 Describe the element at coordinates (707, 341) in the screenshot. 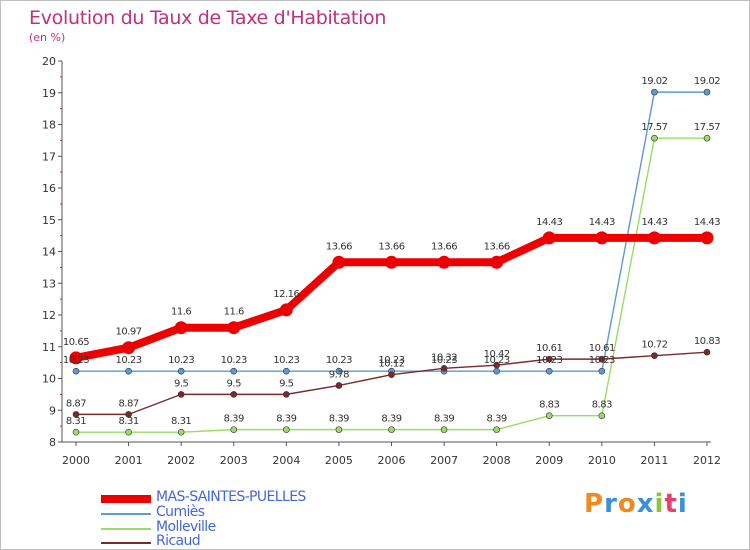

I see `data-label: 10.83` at that location.